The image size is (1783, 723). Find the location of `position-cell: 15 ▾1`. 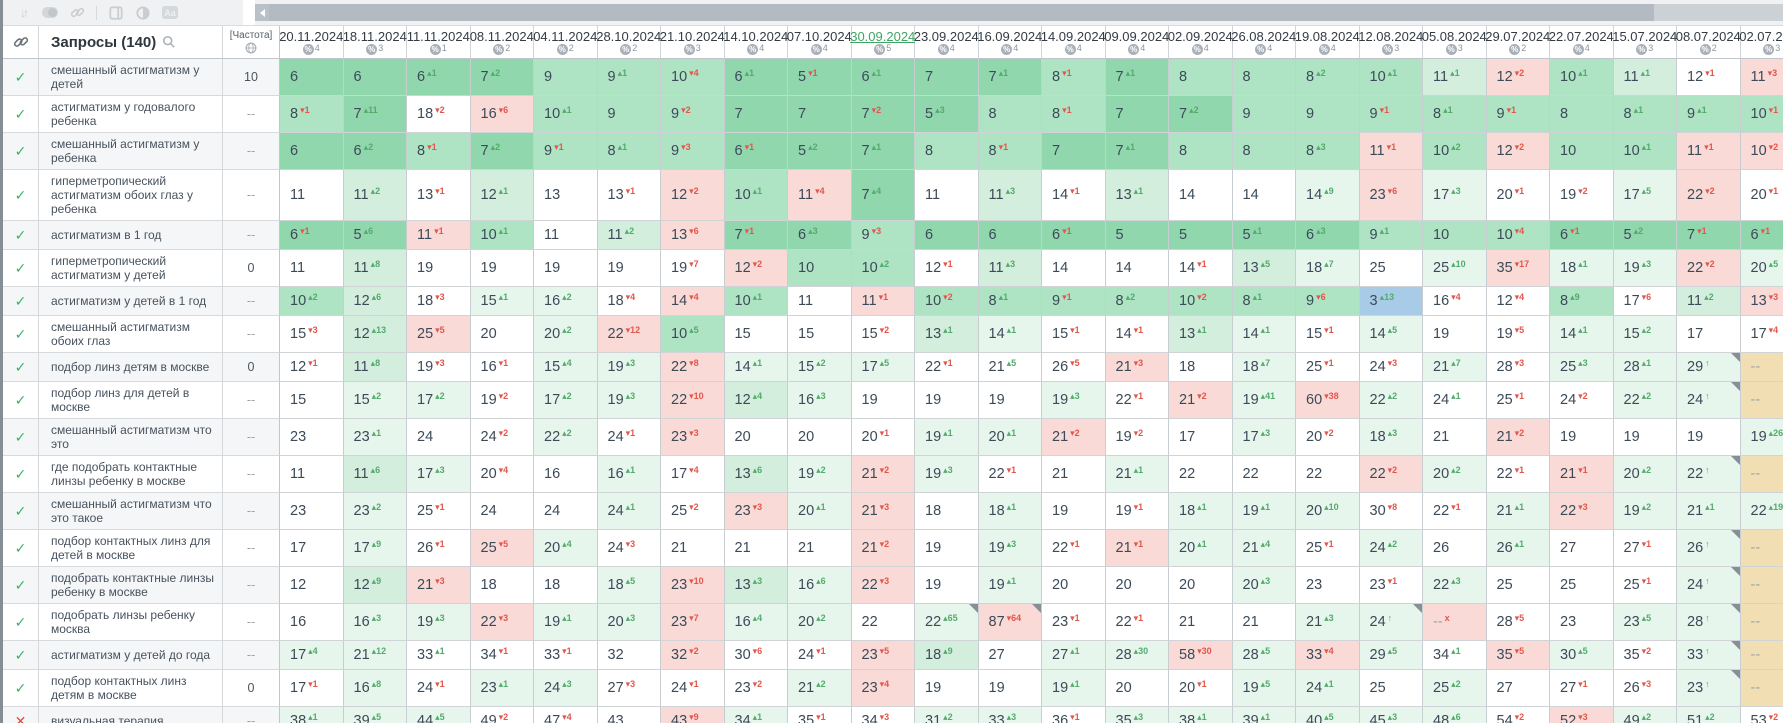

position-cell: 15 ▾1 is located at coordinates (1074, 334).